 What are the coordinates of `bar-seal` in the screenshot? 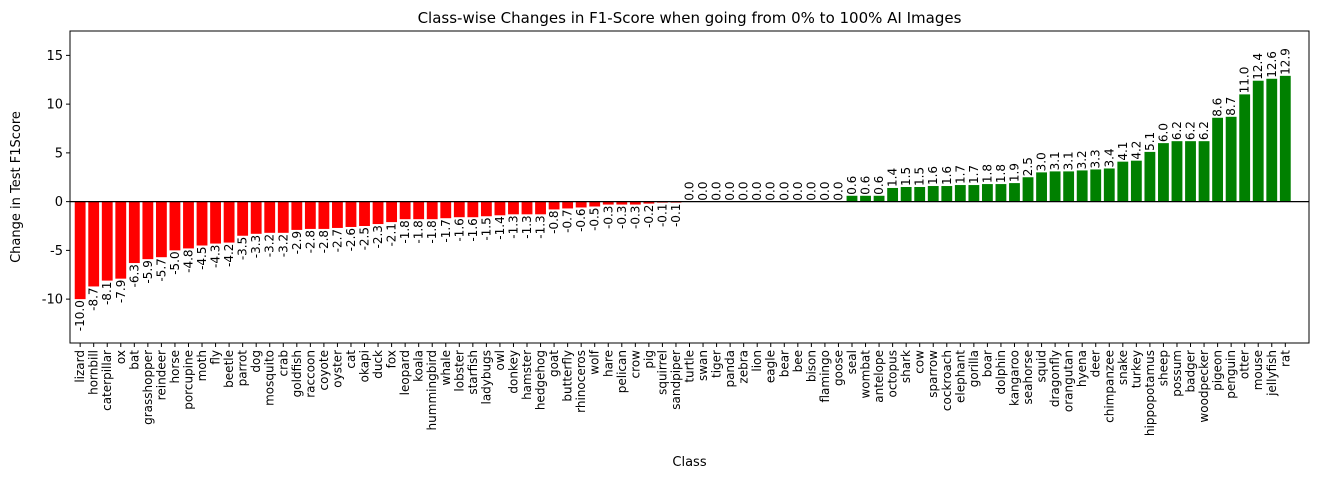 It's located at (852, 198).